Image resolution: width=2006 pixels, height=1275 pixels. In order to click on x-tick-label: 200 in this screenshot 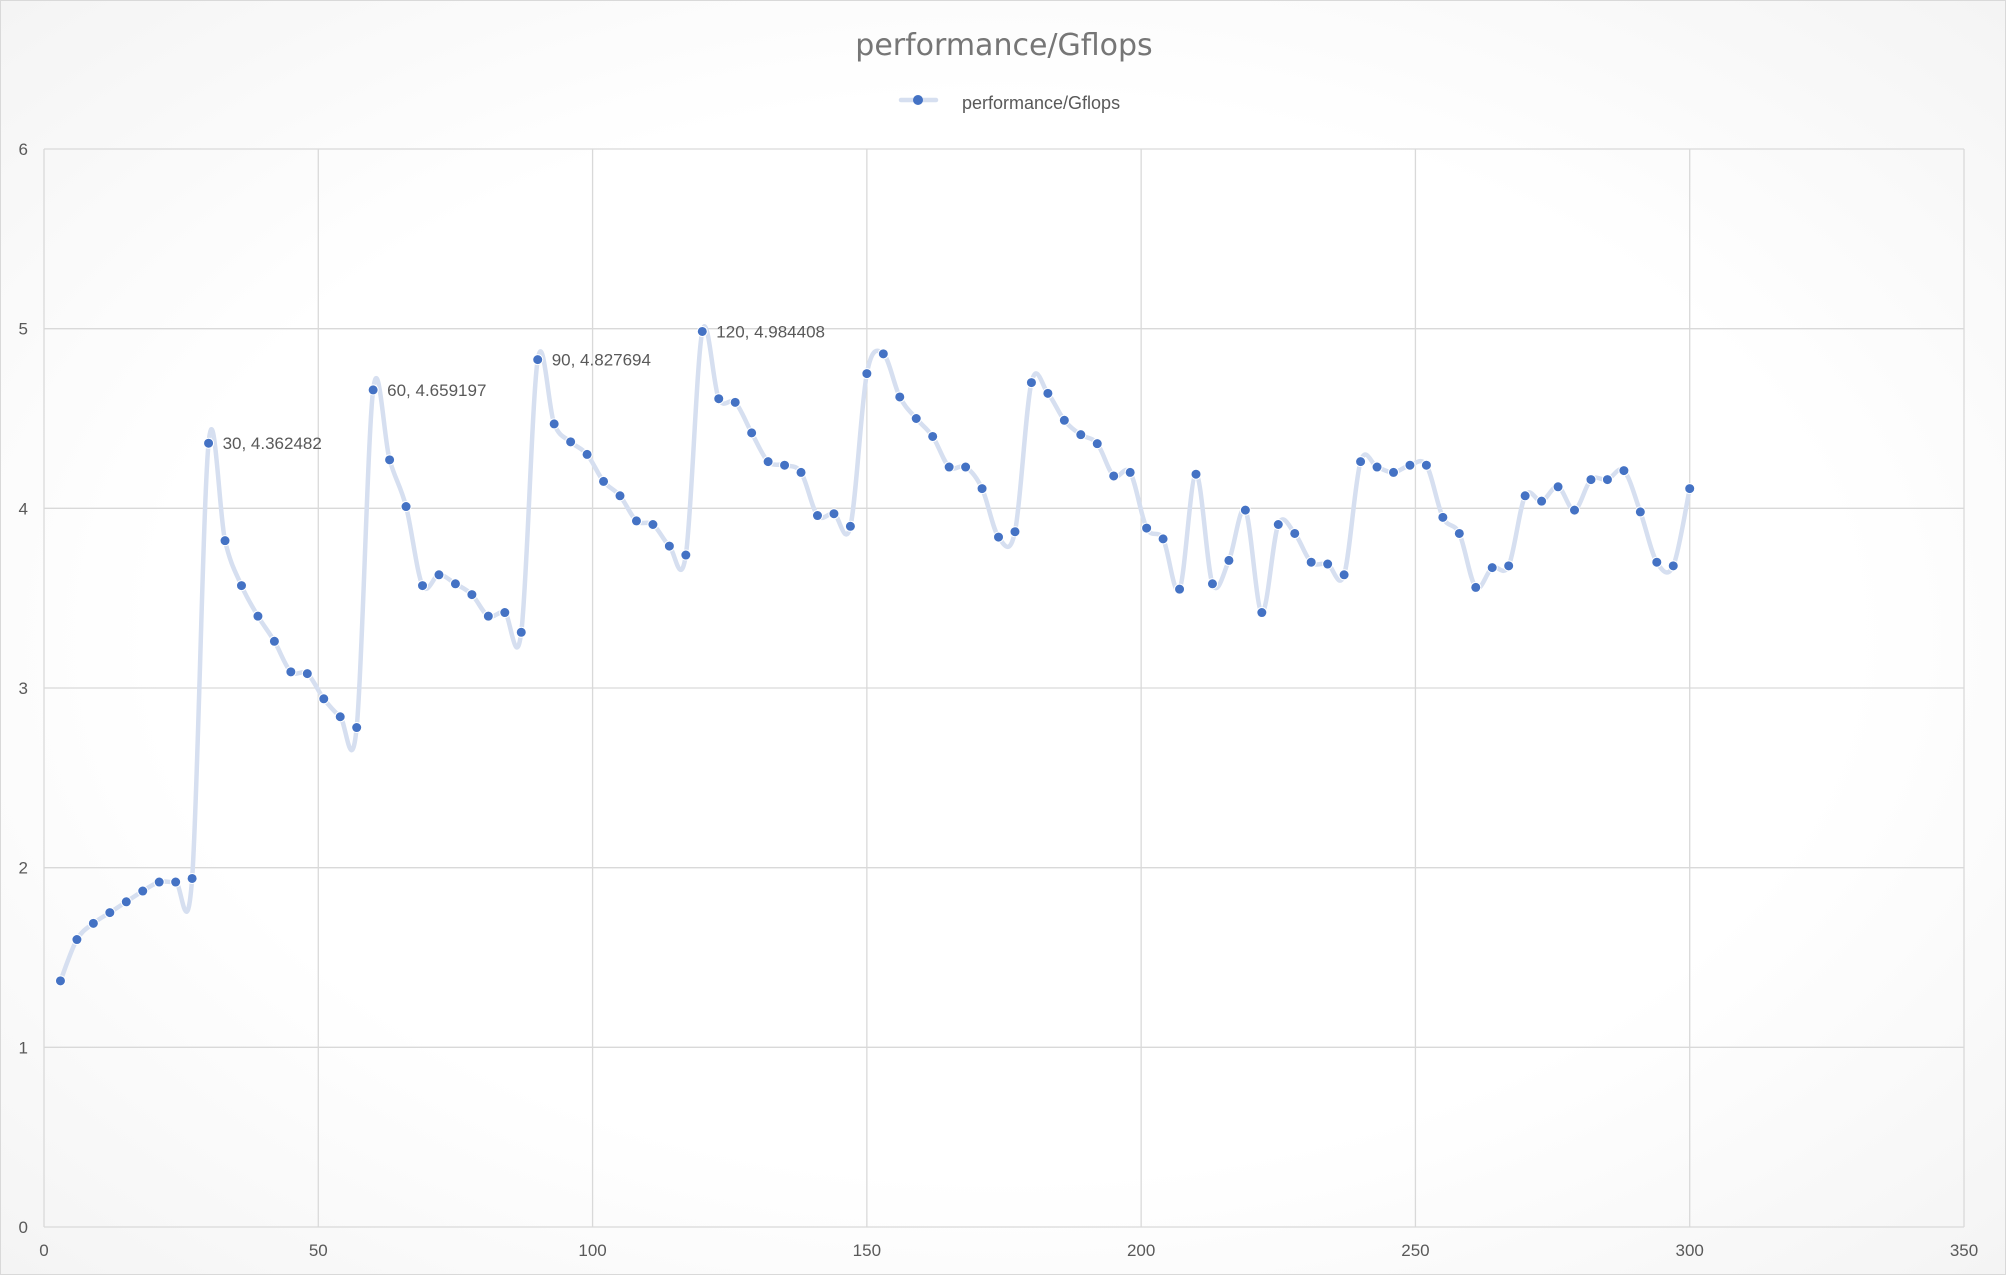, I will do `click(1141, 1250)`.